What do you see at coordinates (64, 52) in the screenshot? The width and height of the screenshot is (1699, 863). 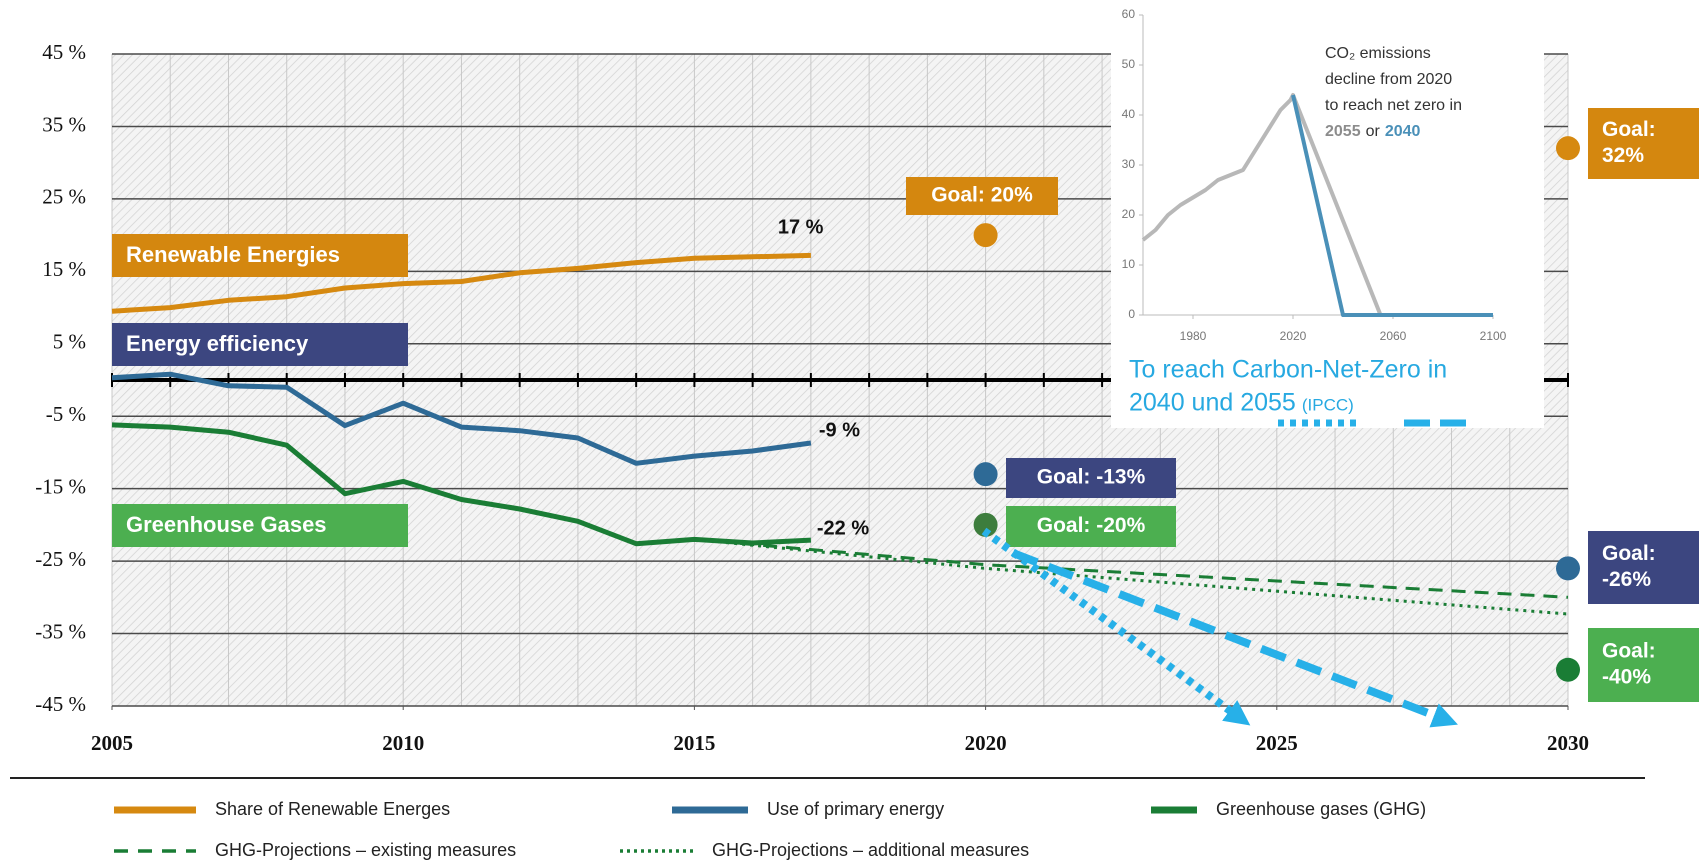 I see `y-tick-label: 45 %` at bounding box center [64, 52].